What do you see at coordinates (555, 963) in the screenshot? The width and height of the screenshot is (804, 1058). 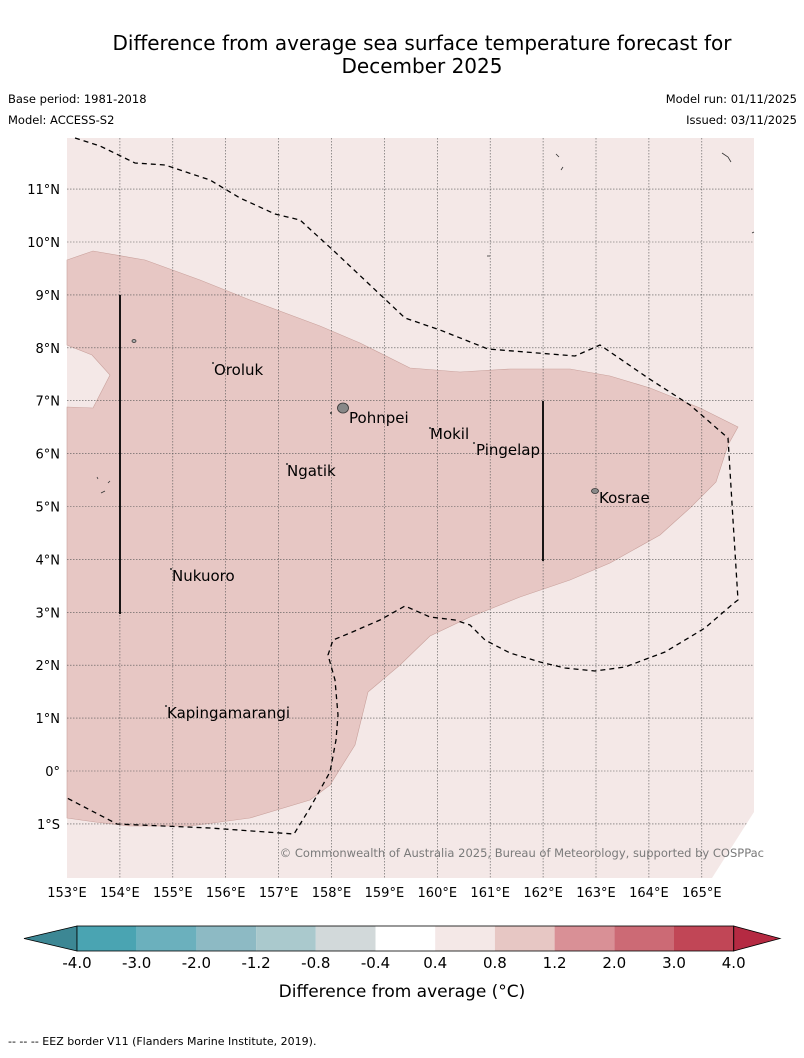 I see `colorbar-tick-label: 1.2` at bounding box center [555, 963].